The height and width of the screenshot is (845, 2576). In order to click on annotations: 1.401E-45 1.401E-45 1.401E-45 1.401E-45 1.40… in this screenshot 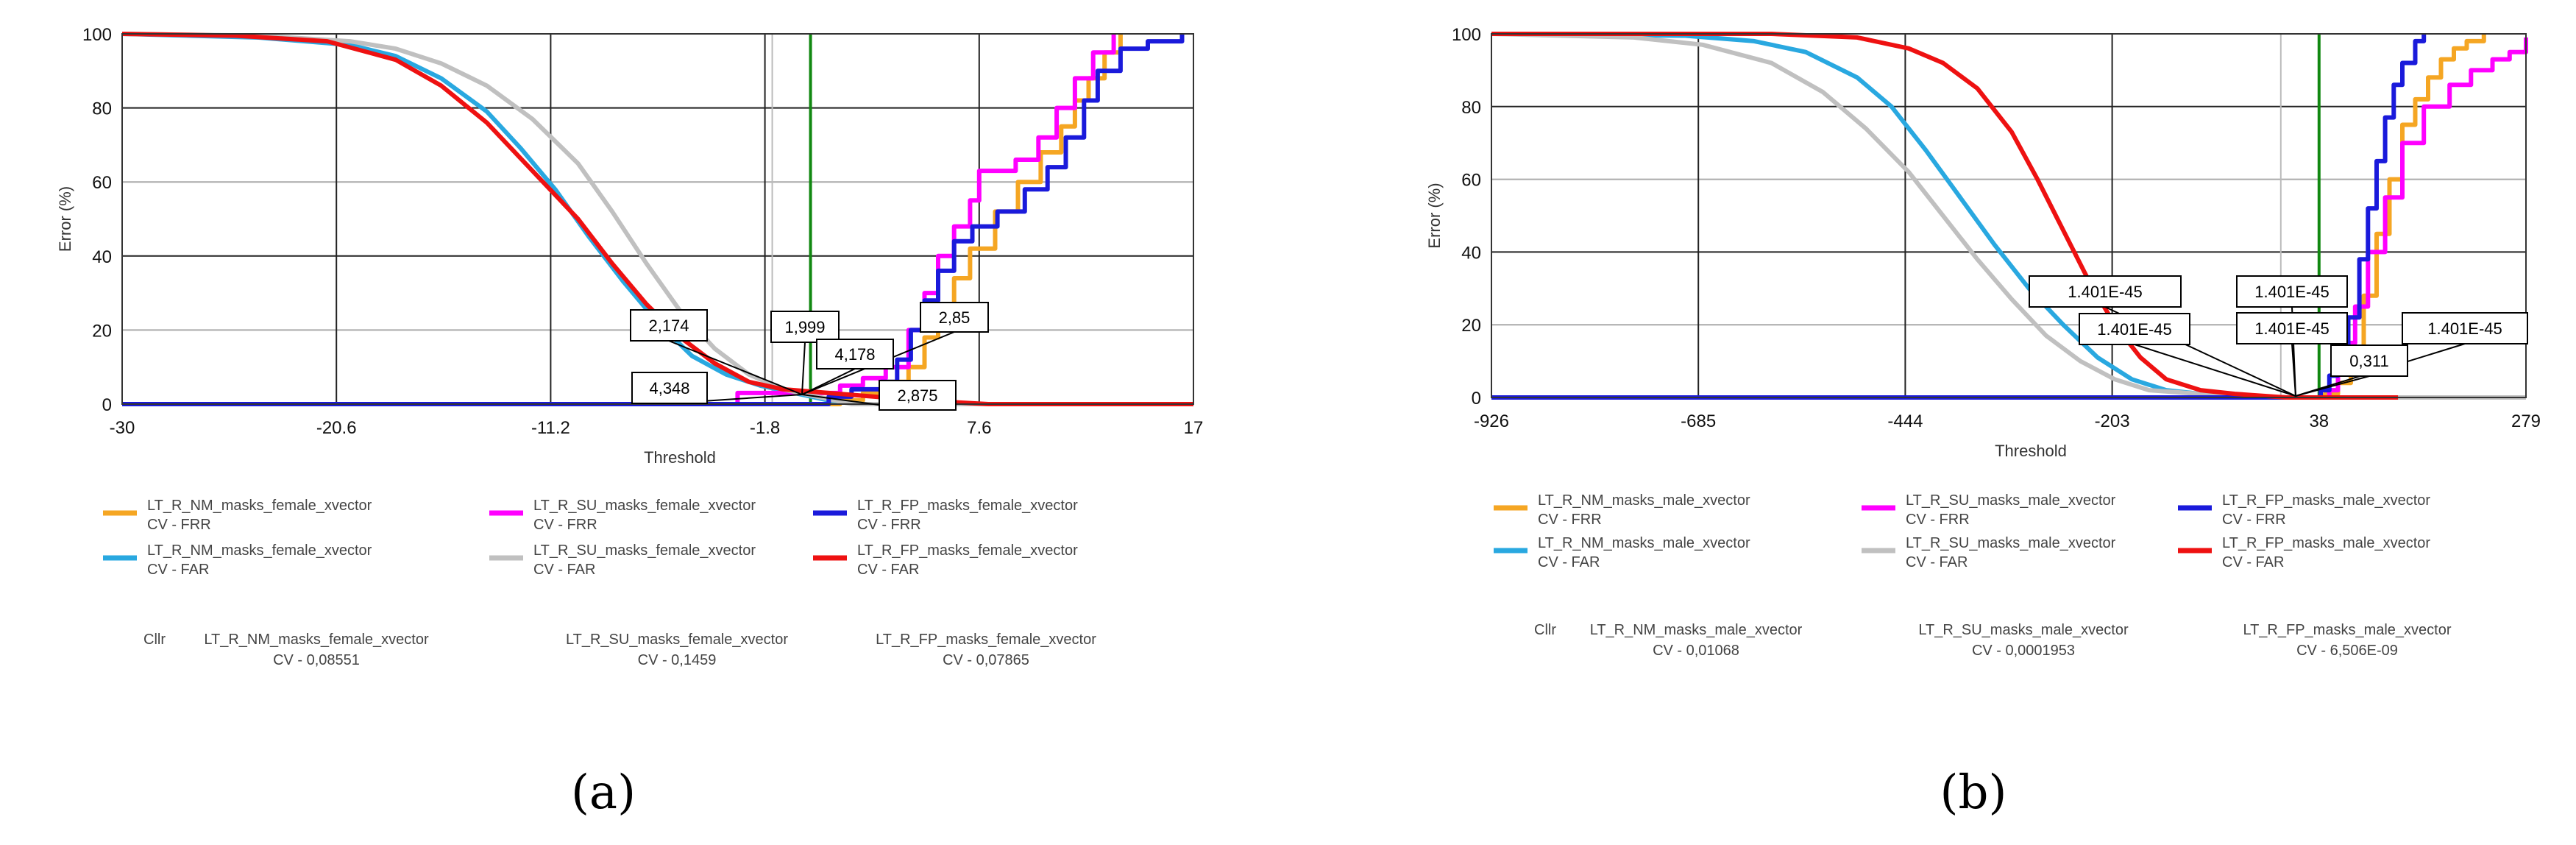, I will do `click(2278, 336)`.